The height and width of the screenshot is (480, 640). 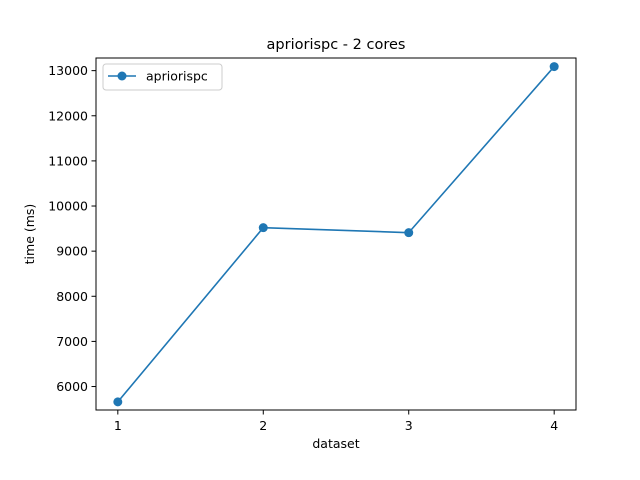 I want to click on chart-title: apriorispc - 2 cores, so click(x=336, y=45).